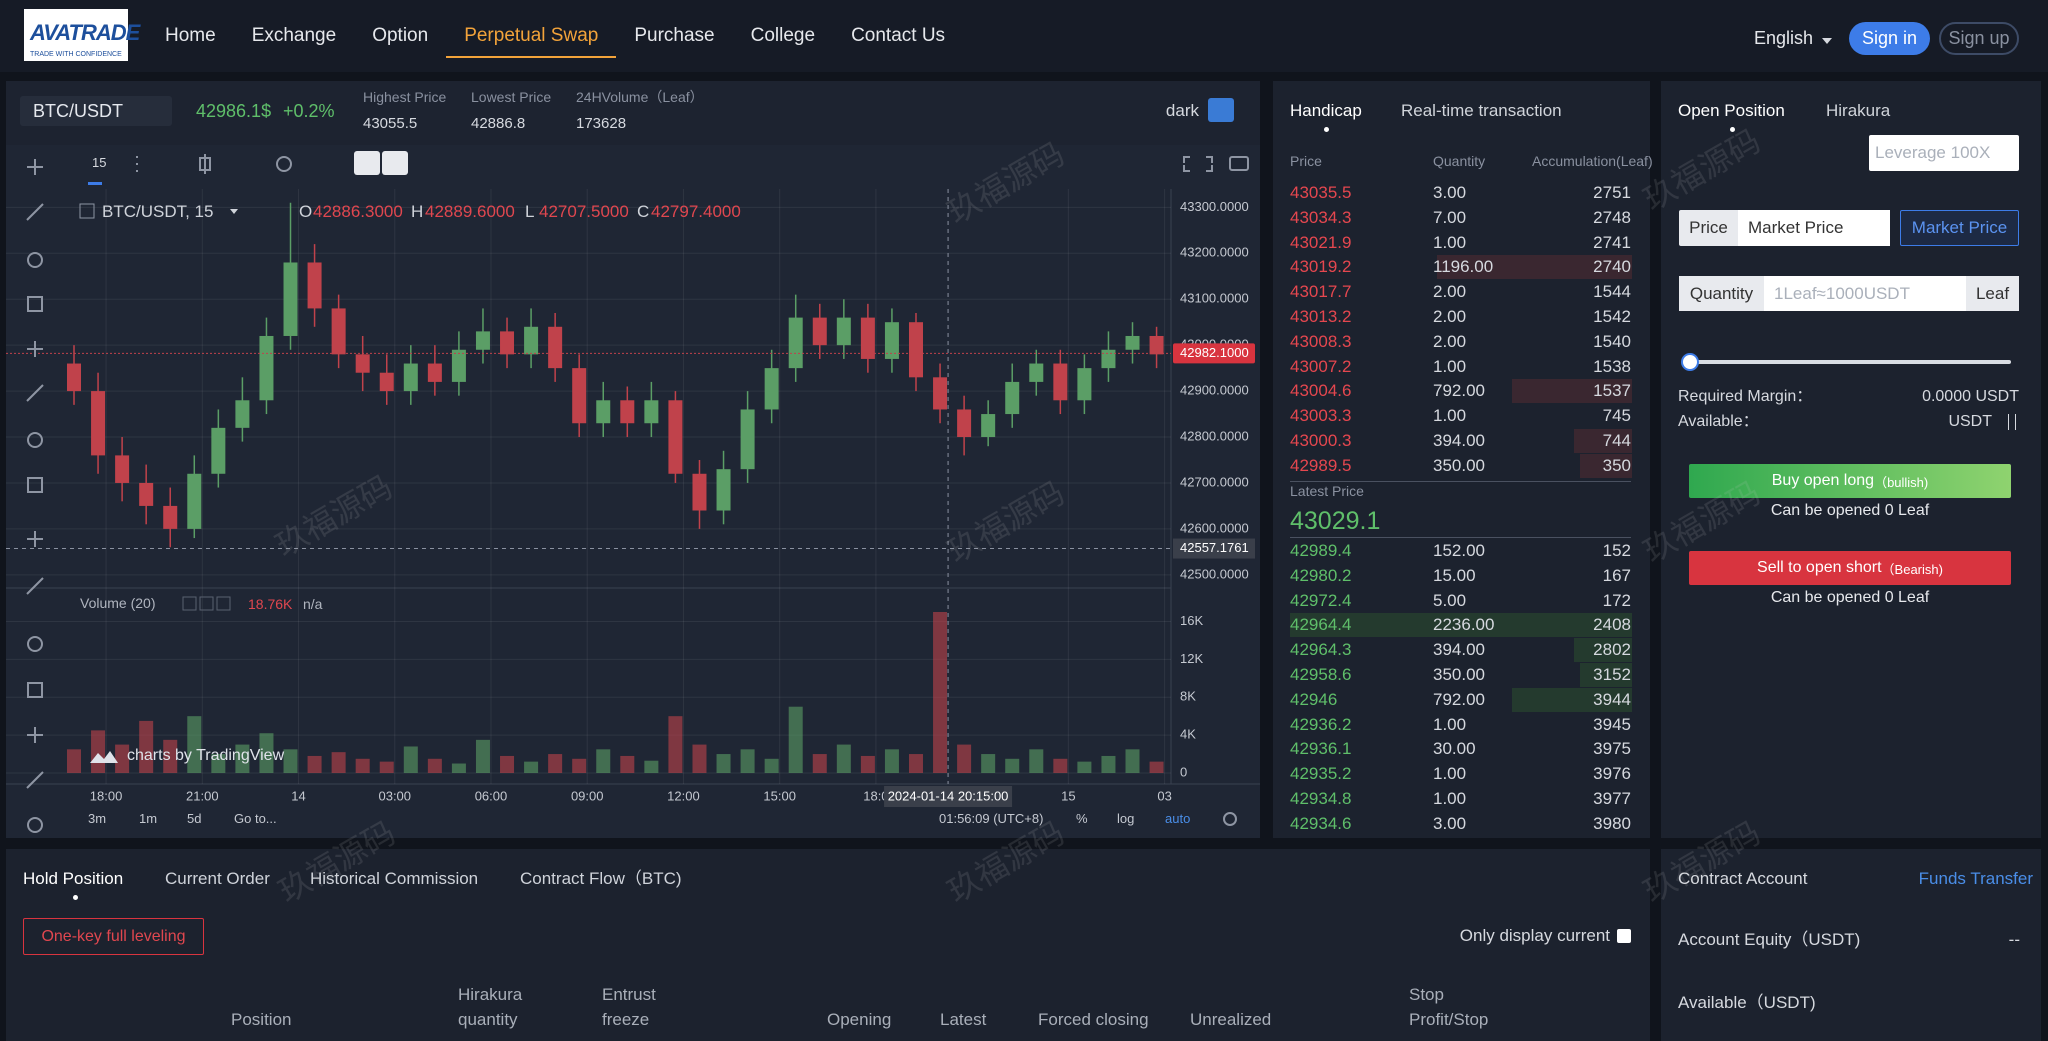 The height and width of the screenshot is (1041, 2048). Describe the element at coordinates (1979, 38) in the screenshot. I see `sign-up-button: Sign up` at that location.